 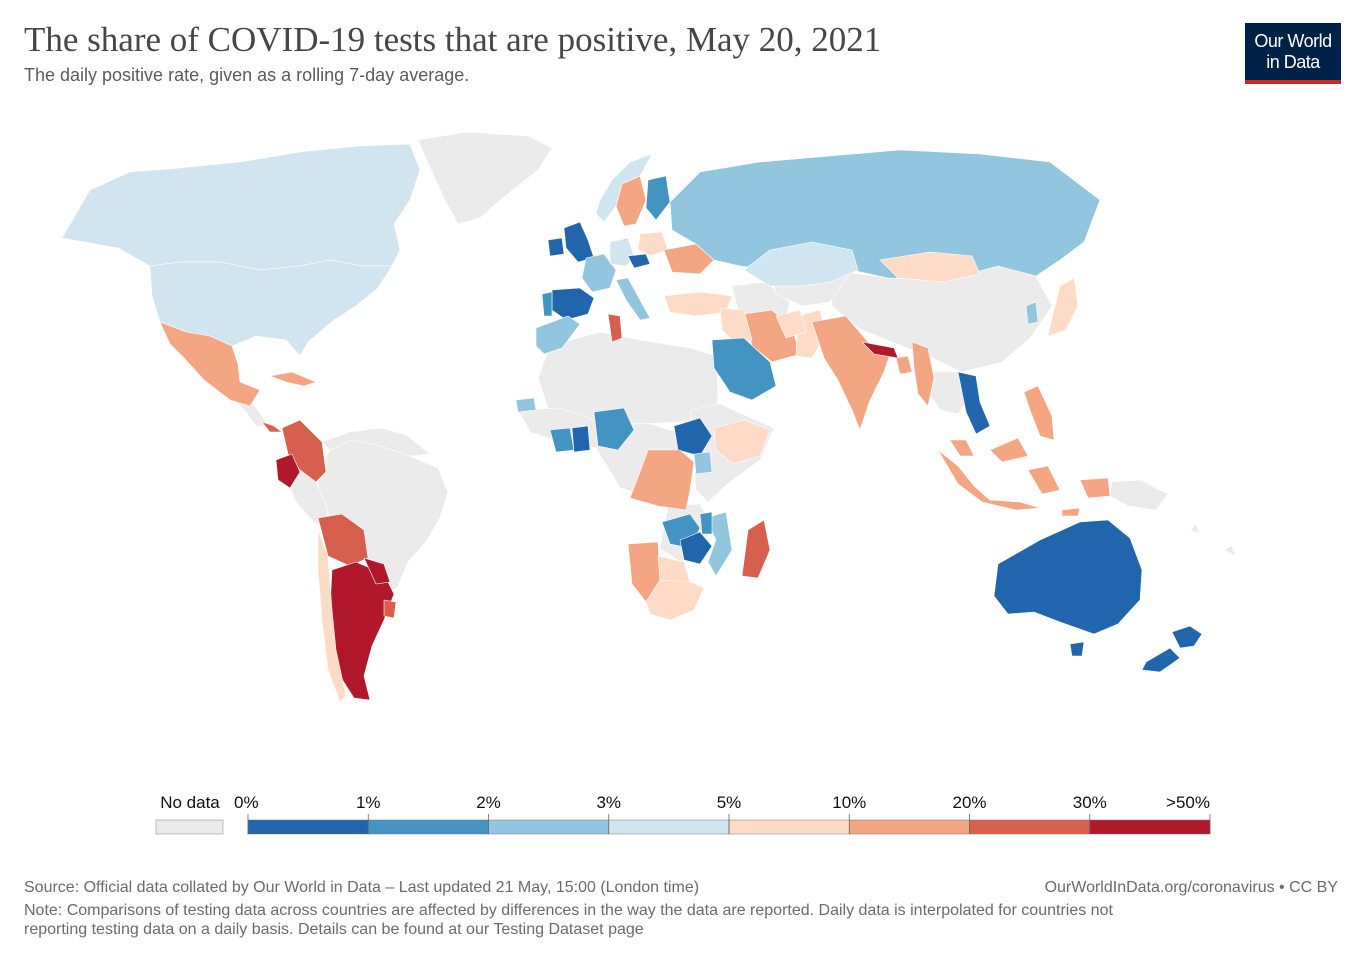 I want to click on country-japan: Japan, so click(x=1063, y=307).